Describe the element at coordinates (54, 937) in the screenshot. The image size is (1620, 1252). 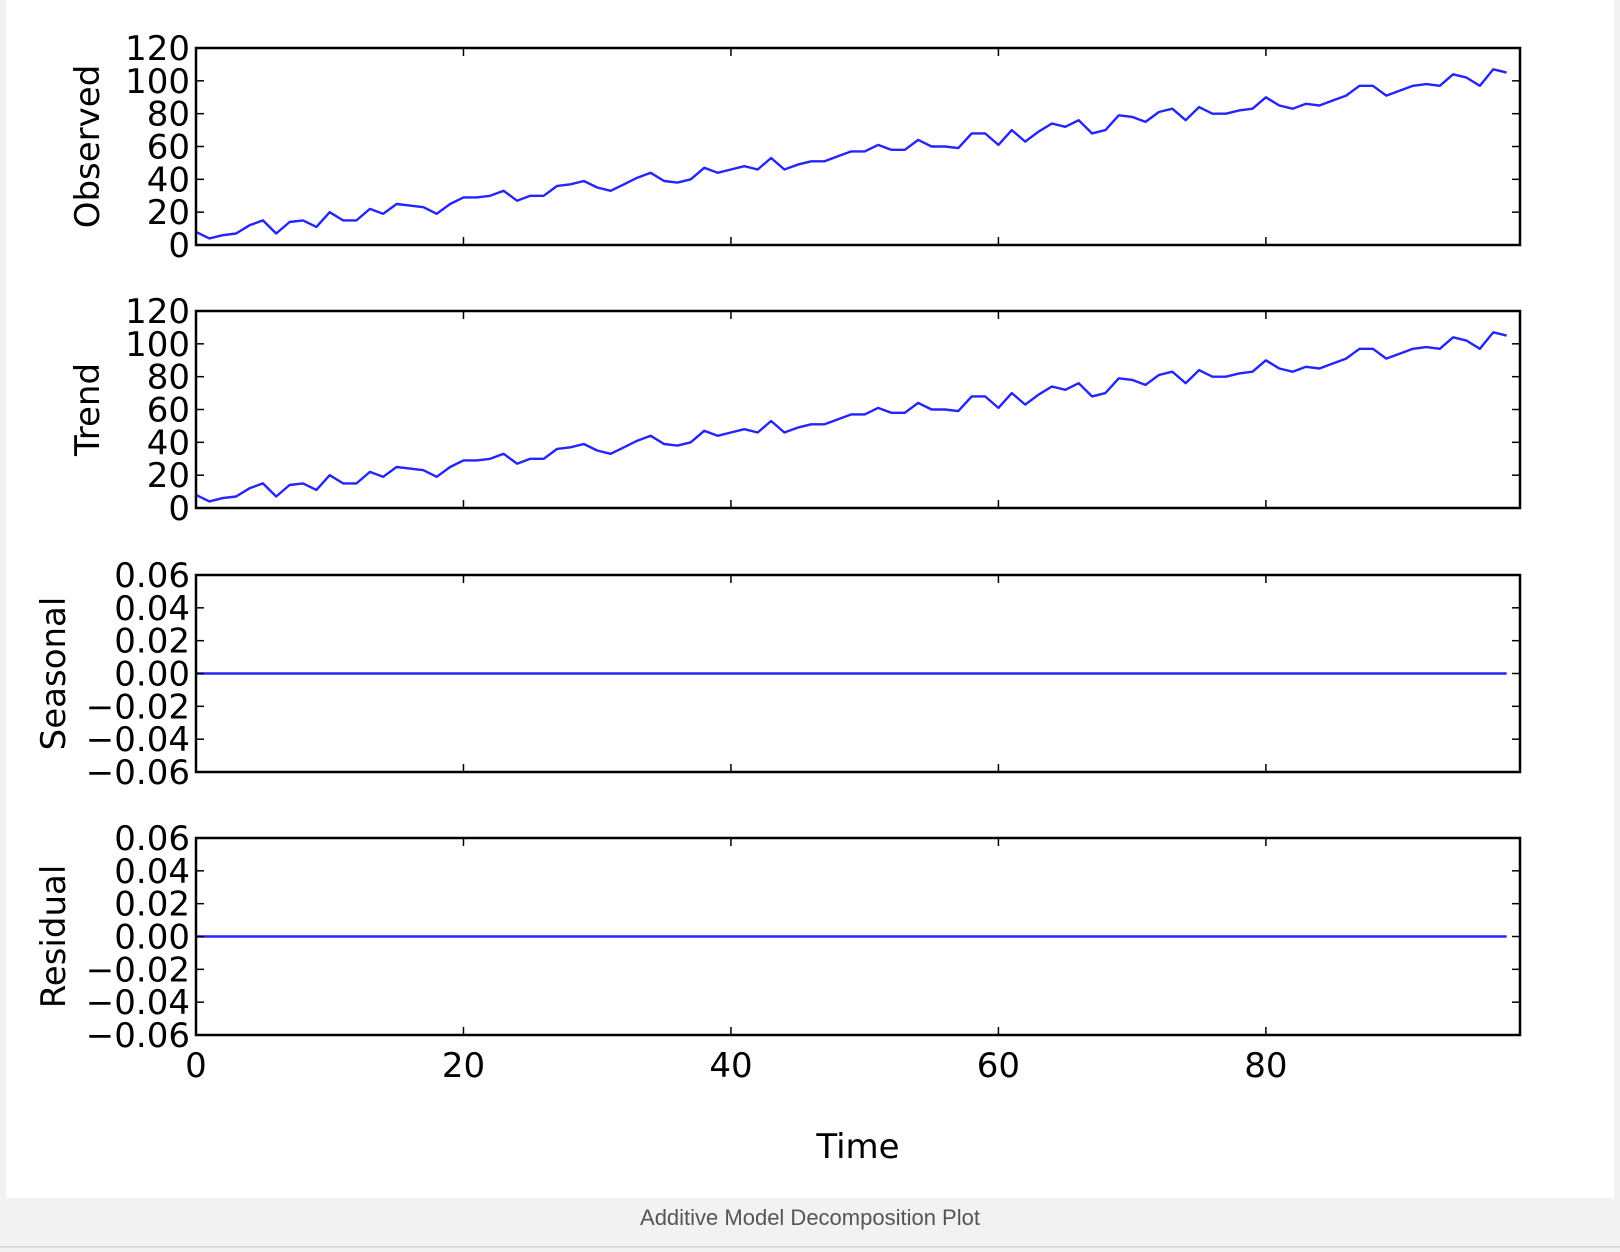
I see `residual-ylabel: Residual` at that location.